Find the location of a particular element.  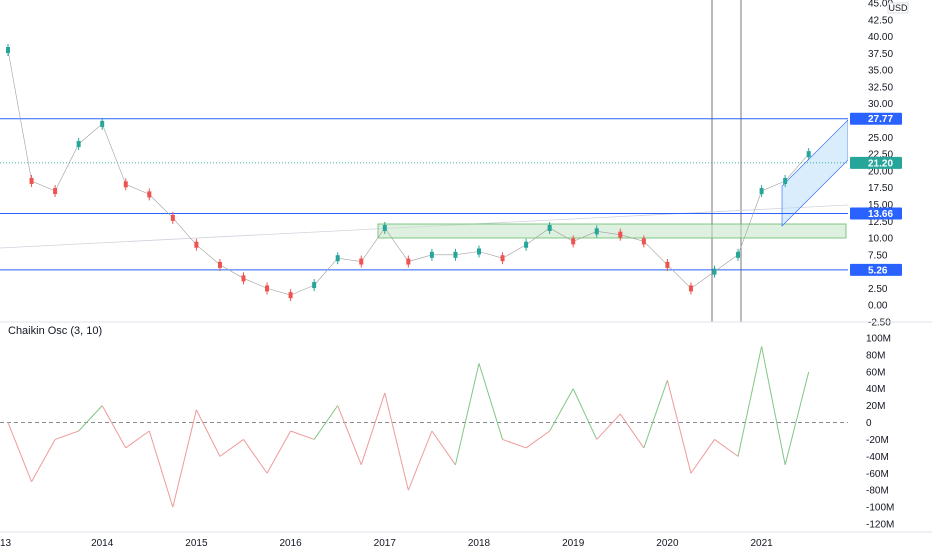

time-tick-label: 2021 is located at coordinates (761, 543).